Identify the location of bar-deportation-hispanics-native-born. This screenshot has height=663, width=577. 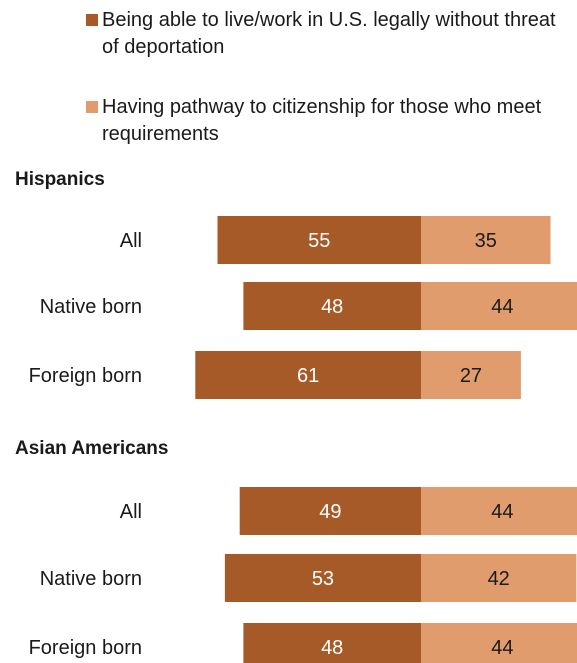
(332, 306).